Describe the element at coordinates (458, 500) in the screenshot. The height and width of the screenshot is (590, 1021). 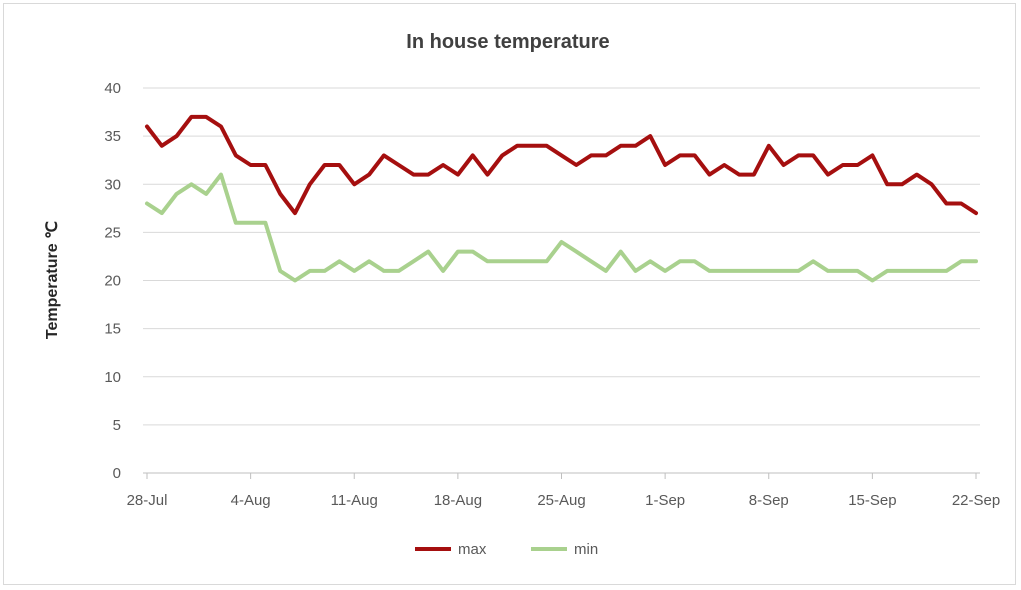
I see `x-tick-label: 18-Aug` at that location.